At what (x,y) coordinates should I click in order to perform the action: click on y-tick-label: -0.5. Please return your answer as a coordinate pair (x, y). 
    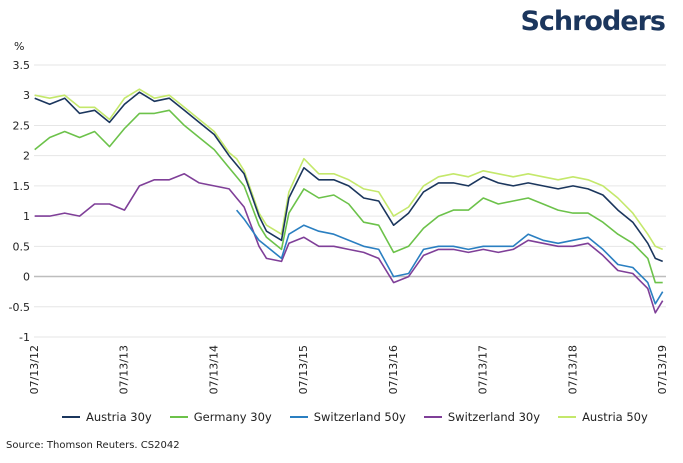
    Looking at the image, I should click on (19, 307).